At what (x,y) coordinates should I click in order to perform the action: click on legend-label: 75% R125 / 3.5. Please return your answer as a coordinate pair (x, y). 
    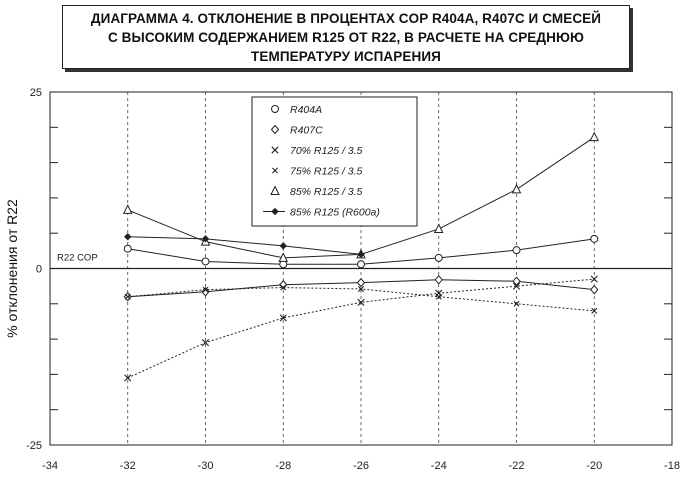
    Looking at the image, I should click on (326, 172).